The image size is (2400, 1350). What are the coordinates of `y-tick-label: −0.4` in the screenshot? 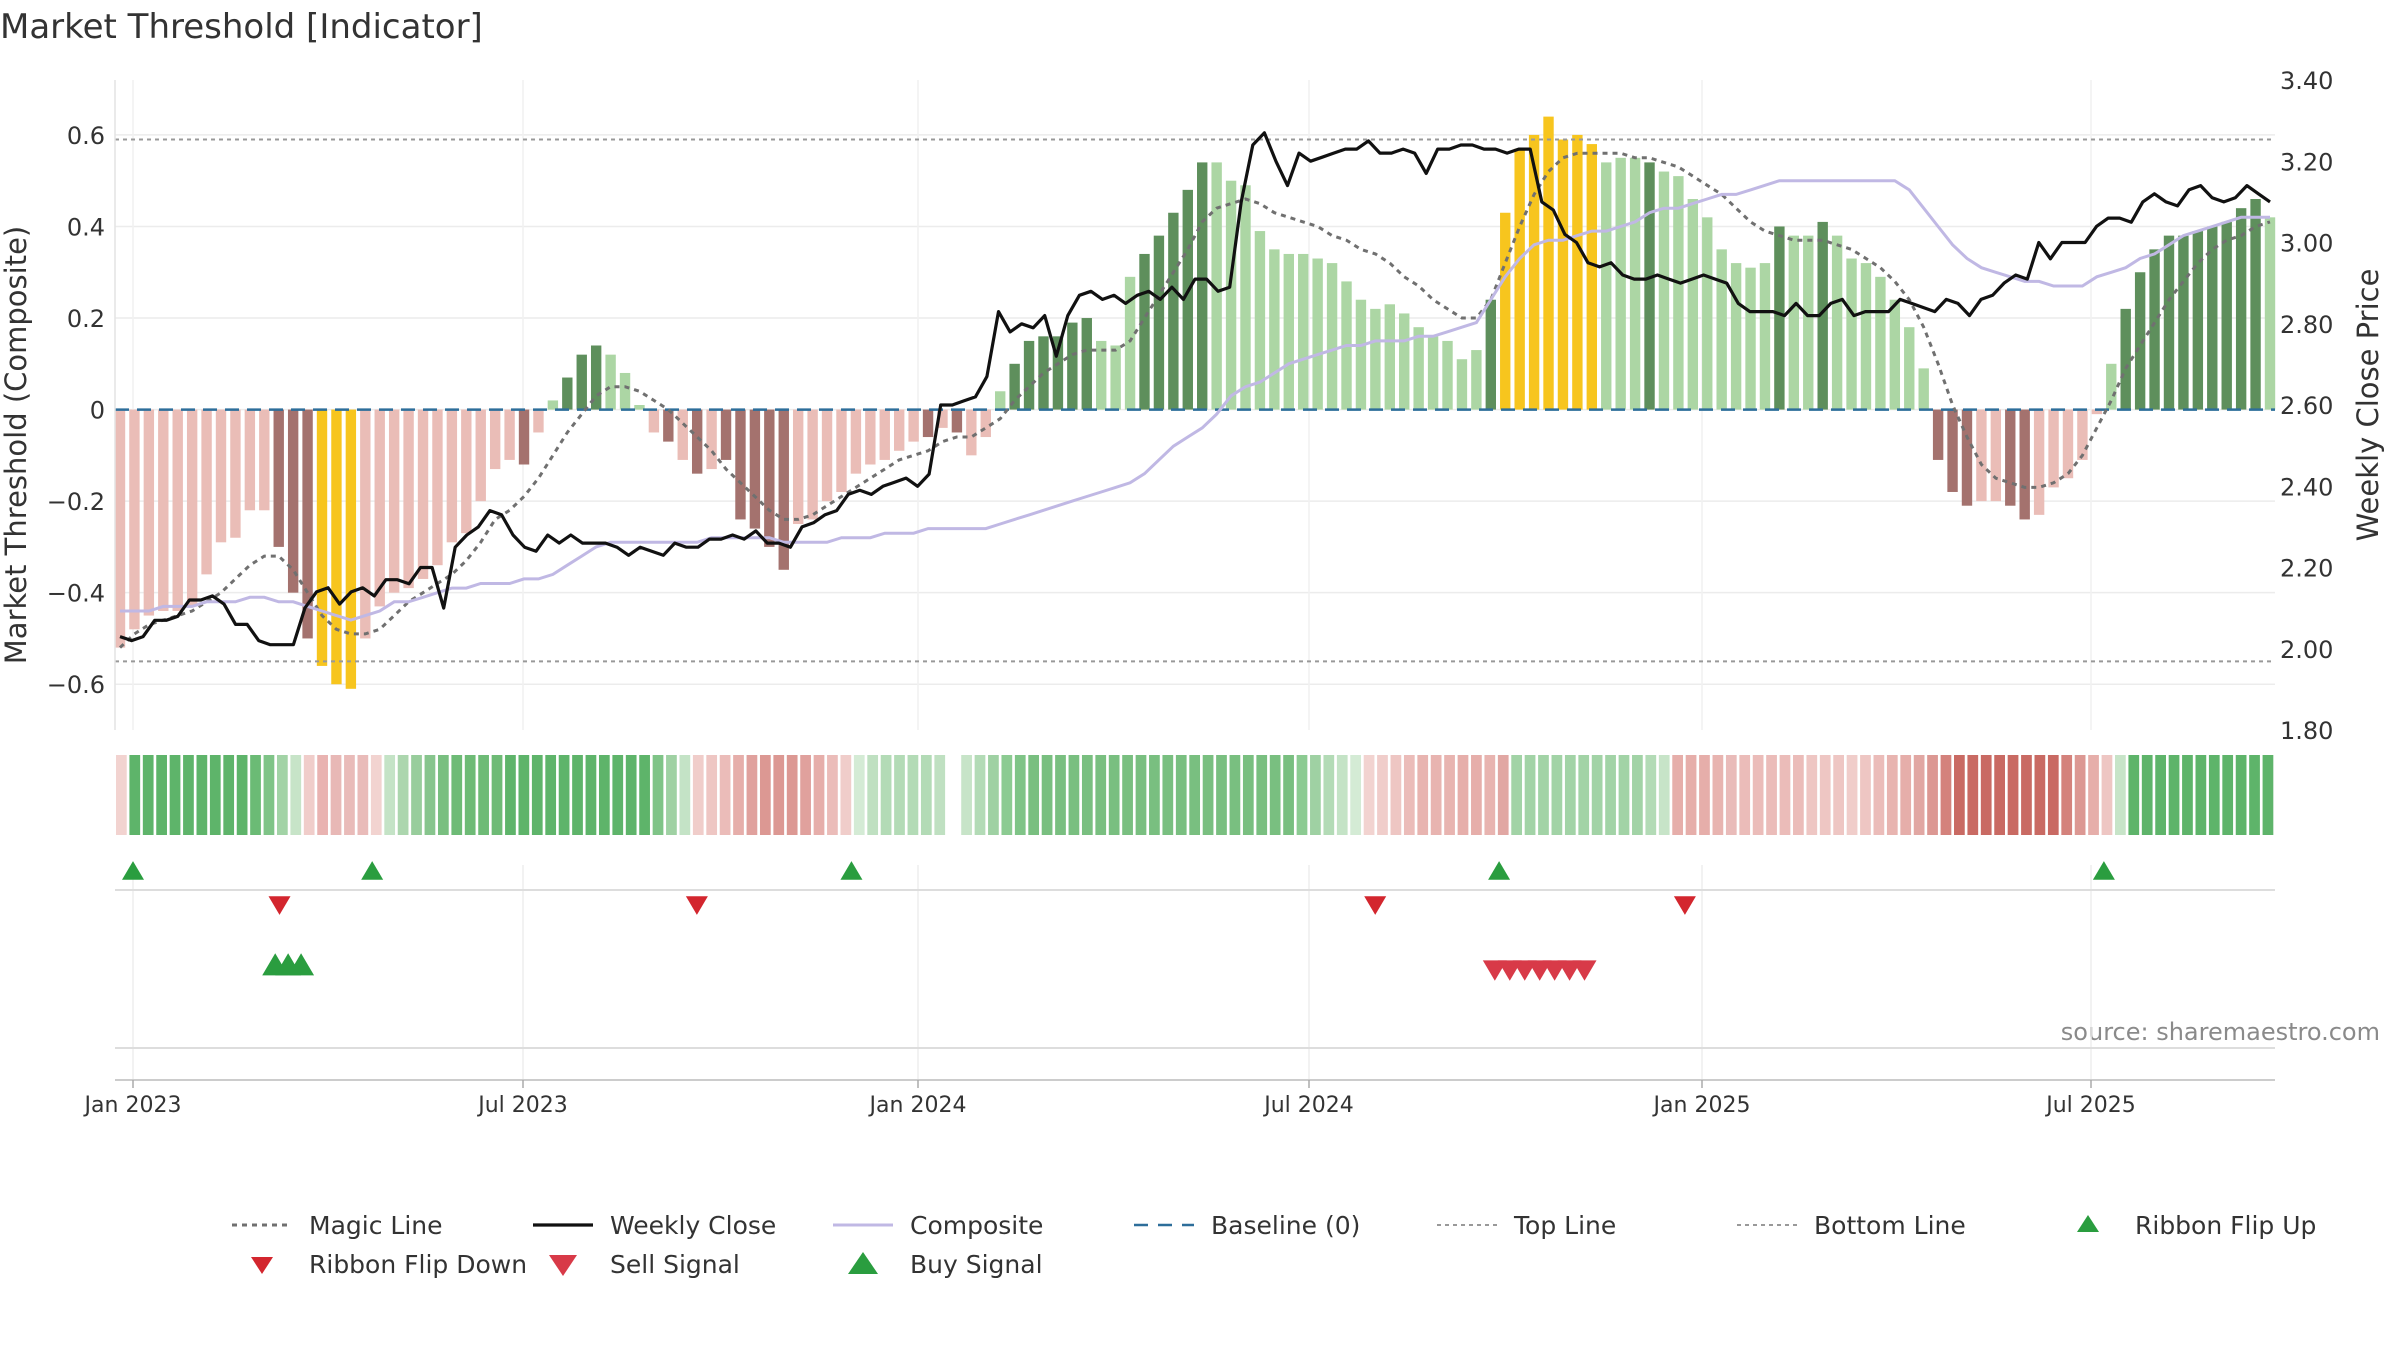 It's located at (76, 594).